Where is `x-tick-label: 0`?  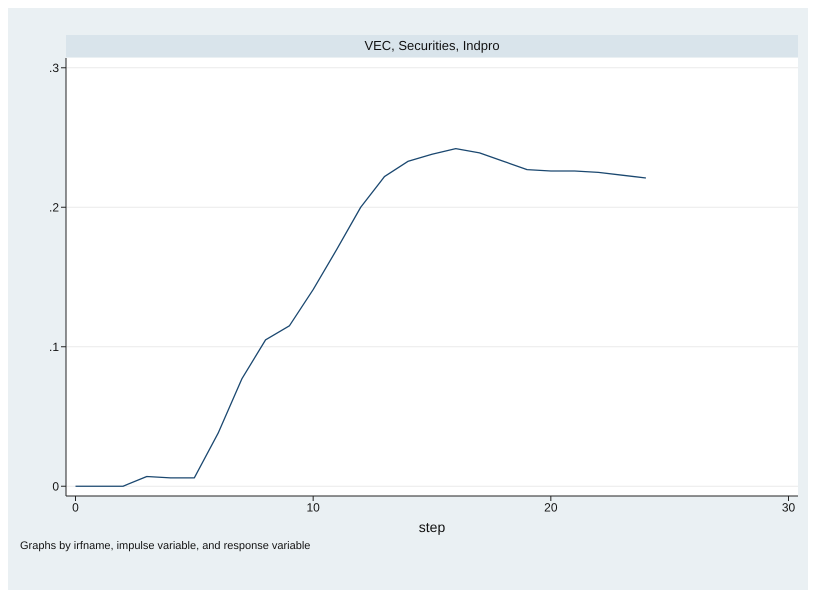 x-tick-label: 0 is located at coordinates (76, 507).